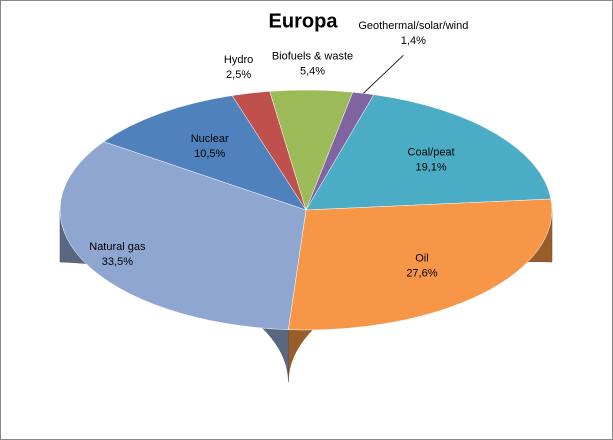 The height and width of the screenshot is (440, 613). Describe the element at coordinates (312, 72) in the screenshot. I see `value-label: 5,4%` at that location.